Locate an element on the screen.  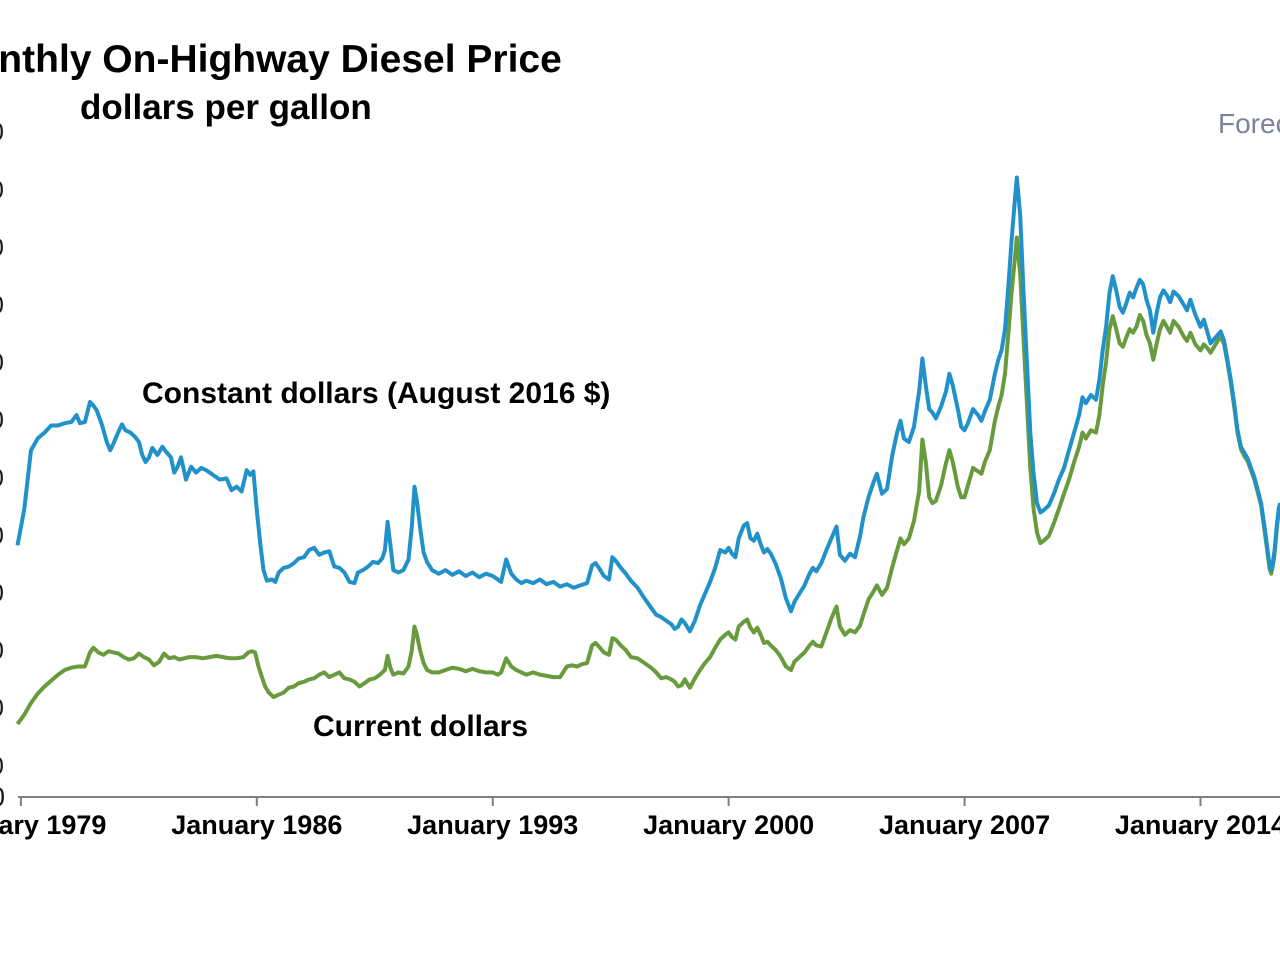
chart-units-subtitle: dollars per gallon is located at coordinates (226, 107).